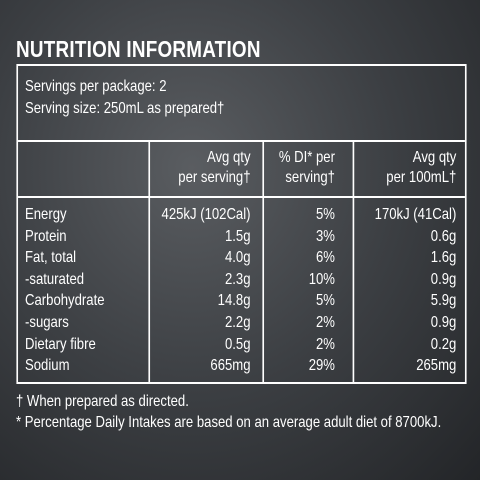 This screenshot has height=480, width=480. I want to click on nutrient-value: 0.6g, so click(443, 236).